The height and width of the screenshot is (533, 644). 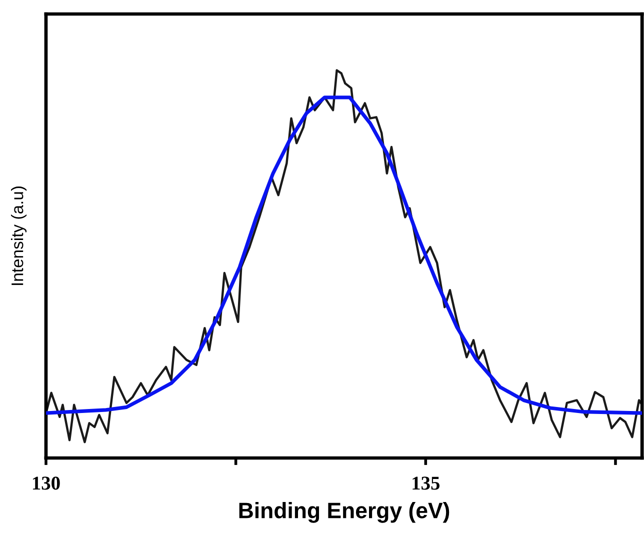 What do you see at coordinates (426, 483) in the screenshot?
I see `x-tick-label: 135` at bounding box center [426, 483].